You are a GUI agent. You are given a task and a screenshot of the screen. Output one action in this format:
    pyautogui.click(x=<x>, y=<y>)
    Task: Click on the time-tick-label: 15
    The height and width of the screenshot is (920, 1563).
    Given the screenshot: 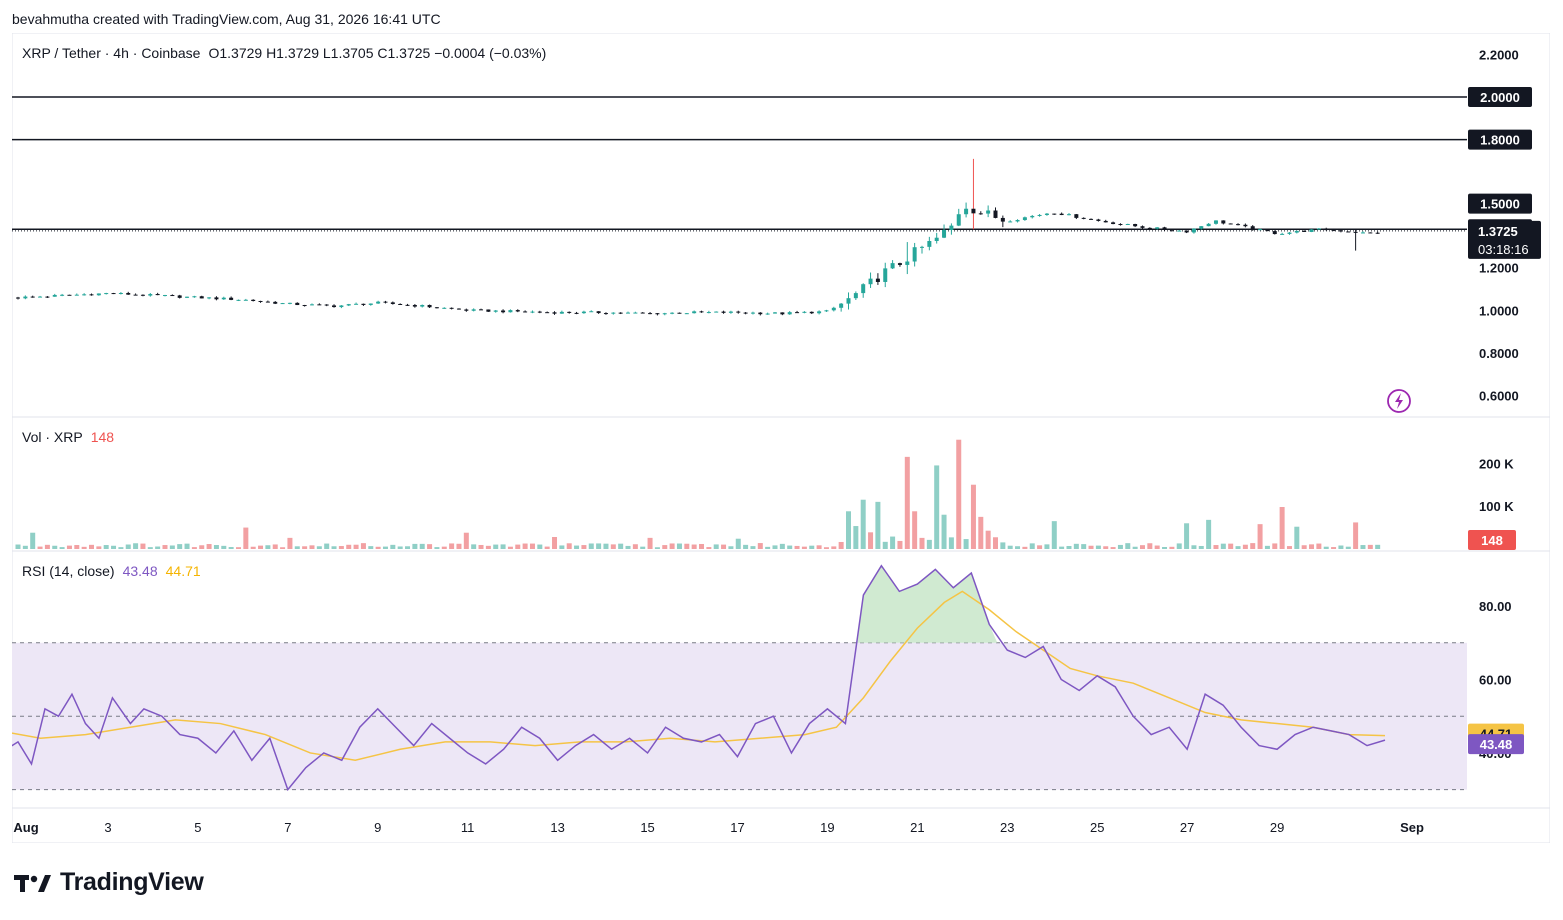 What is the action you would take?
    pyautogui.click(x=647, y=827)
    